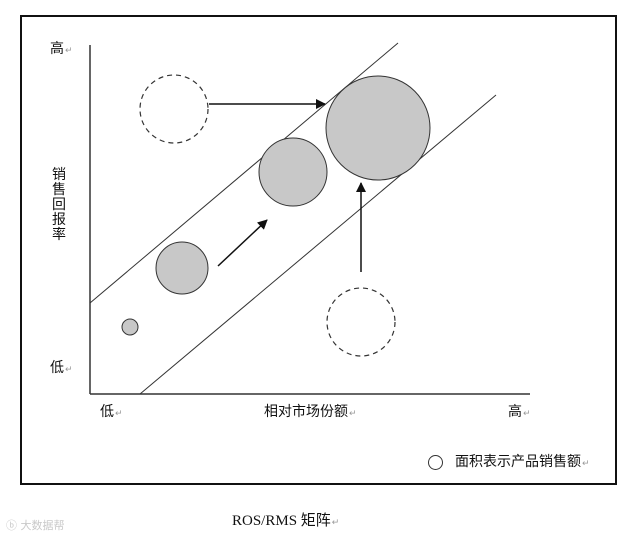  What do you see at coordinates (378, 128) in the screenshot?
I see `bubble-xlarge` at bounding box center [378, 128].